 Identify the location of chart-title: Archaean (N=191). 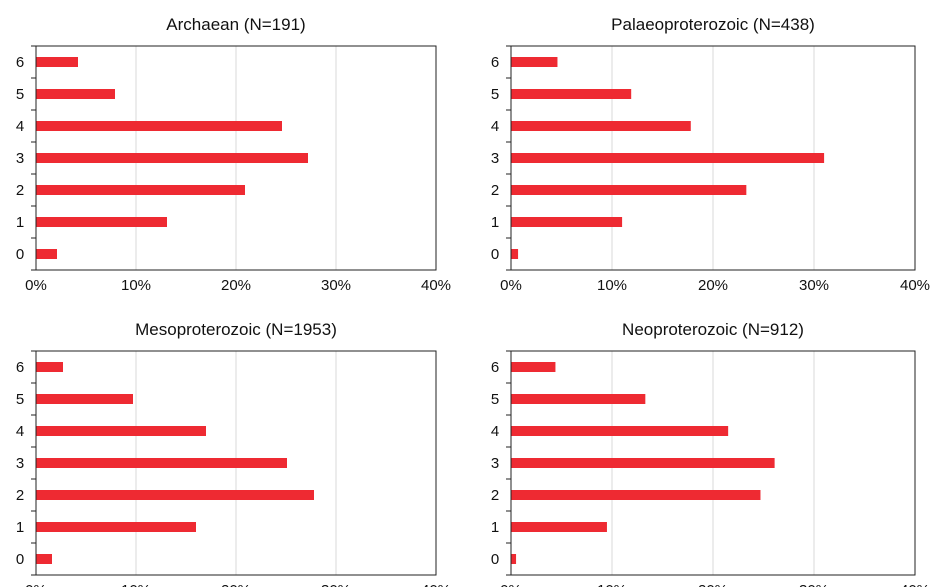
(235, 24).